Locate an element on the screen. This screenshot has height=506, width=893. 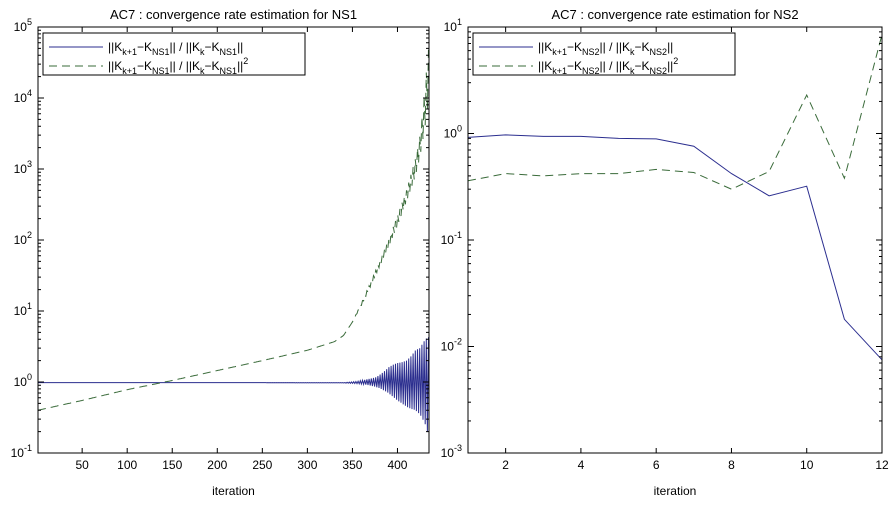
x-tick-label: 200 is located at coordinates (217, 465).